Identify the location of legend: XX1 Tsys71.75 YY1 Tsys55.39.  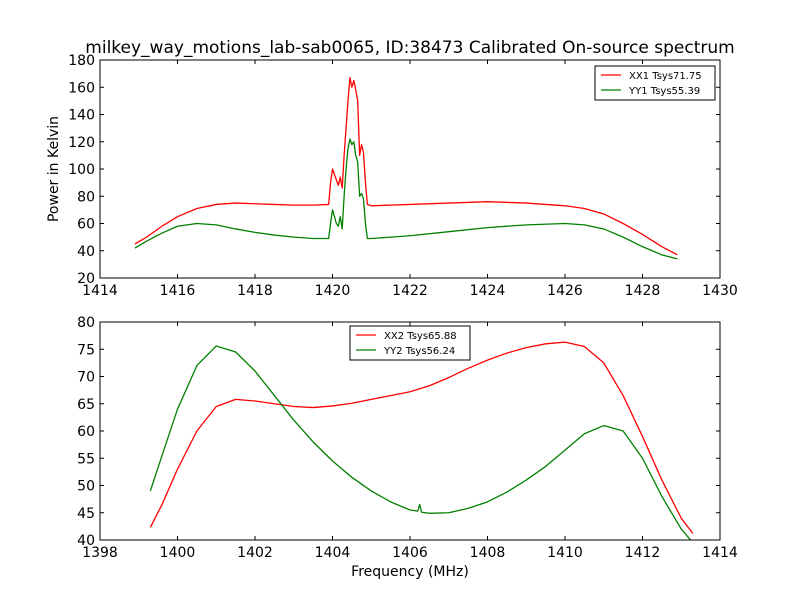
(655, 83).